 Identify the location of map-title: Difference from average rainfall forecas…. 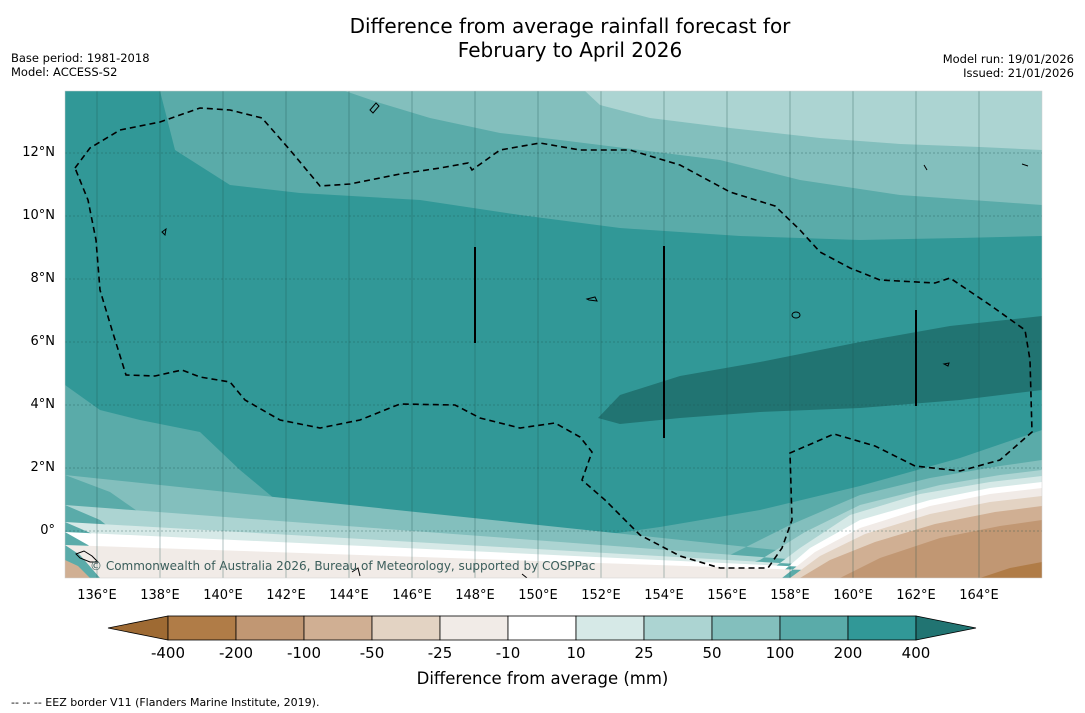
(542, 38).